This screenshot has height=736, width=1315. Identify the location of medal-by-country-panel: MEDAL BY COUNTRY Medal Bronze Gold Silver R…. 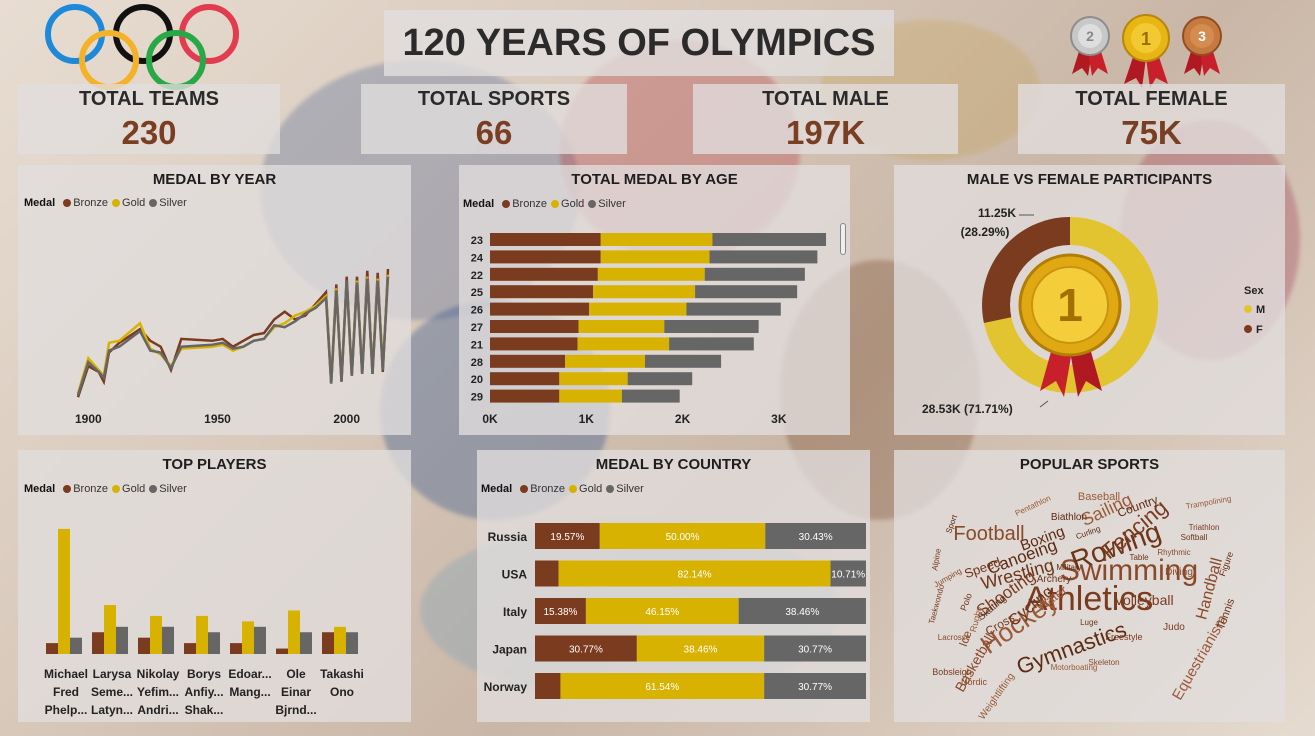
(673, 586).